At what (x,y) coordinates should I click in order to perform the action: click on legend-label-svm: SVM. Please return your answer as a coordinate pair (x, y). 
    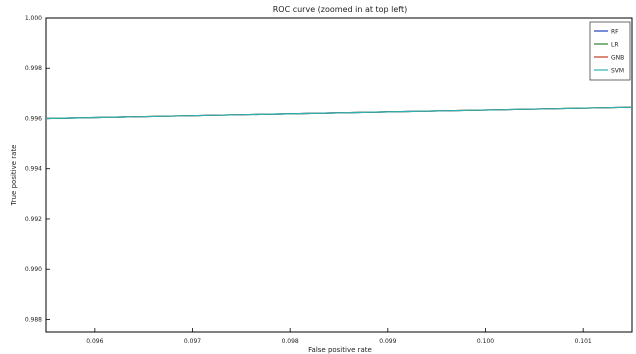
    Looking at the image, I should click on (617, 71).